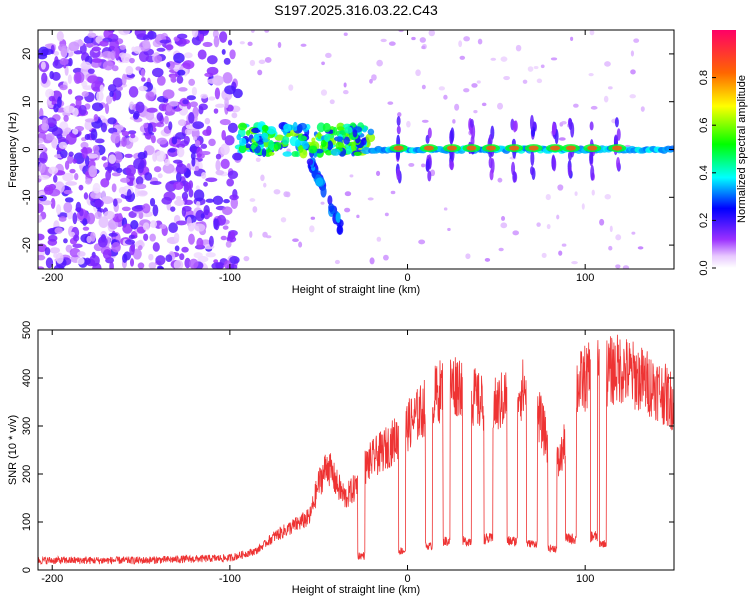 This screenshot has height=600, width=750. What do you see at coordinates (331, 207) in the screenshot?
I see `tail-blob` at bounding box center [331, 207].